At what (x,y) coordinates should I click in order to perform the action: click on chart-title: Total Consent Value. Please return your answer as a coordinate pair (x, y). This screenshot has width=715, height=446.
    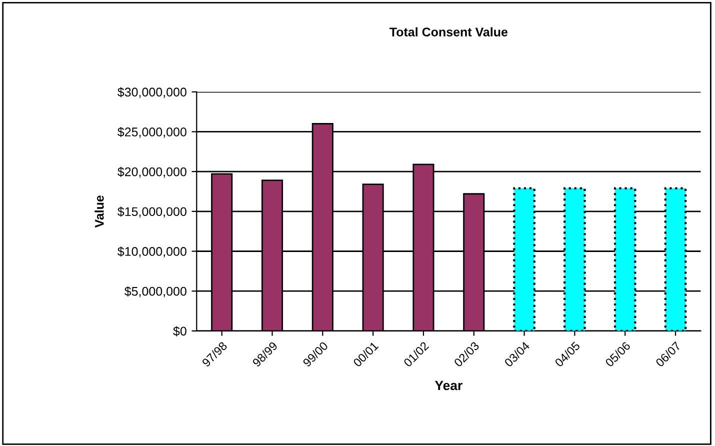
    Looking at the image, I should click on (449, 31).